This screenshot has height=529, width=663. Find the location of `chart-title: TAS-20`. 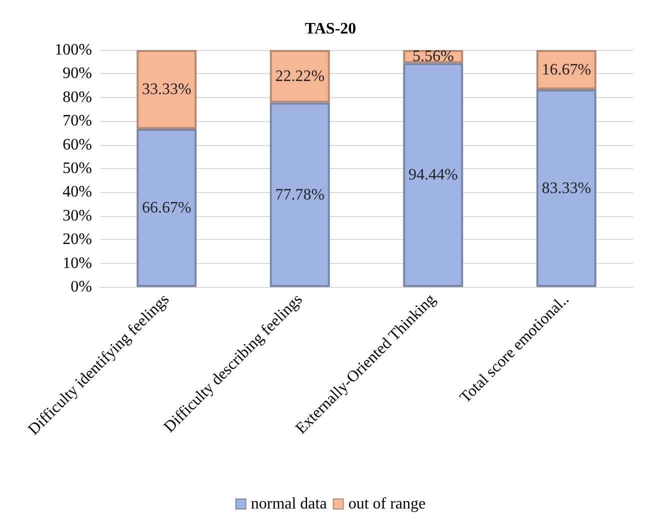

chart-title: TAS-20 is located at coordinates (330, 29).